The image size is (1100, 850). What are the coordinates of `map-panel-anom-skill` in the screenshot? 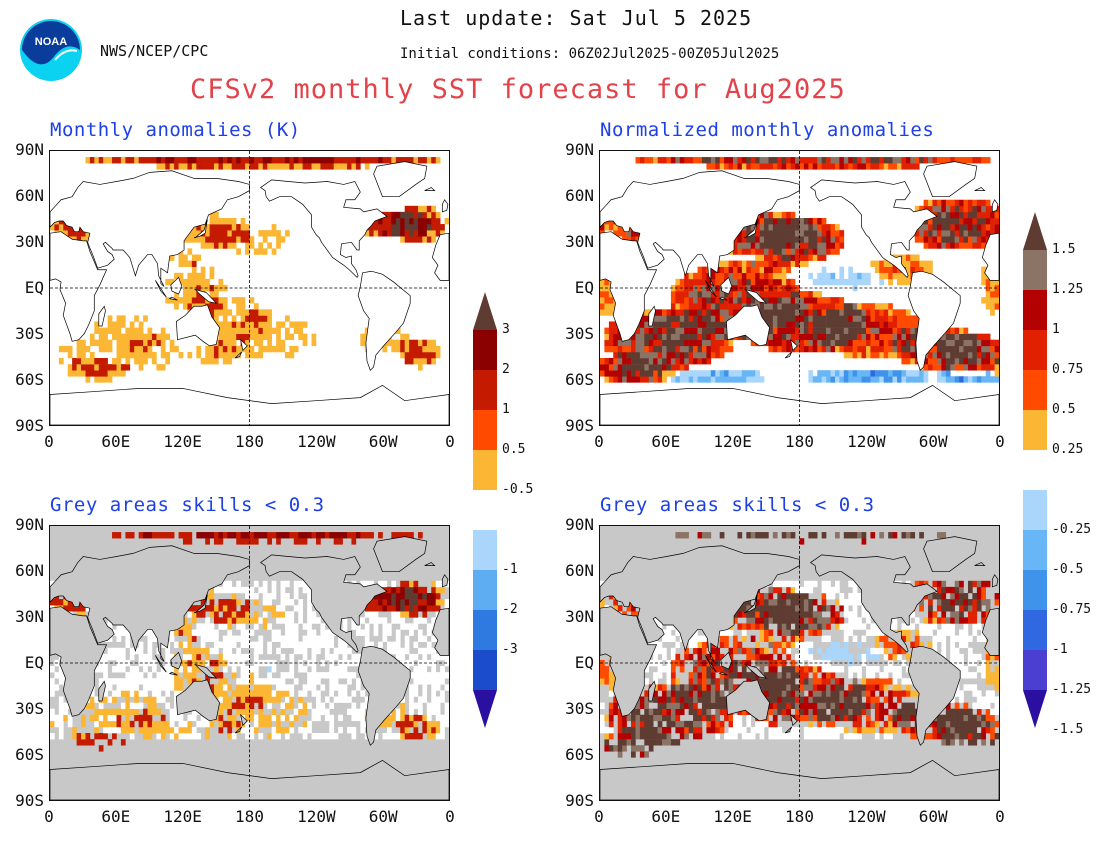 It's located at (249, 663).